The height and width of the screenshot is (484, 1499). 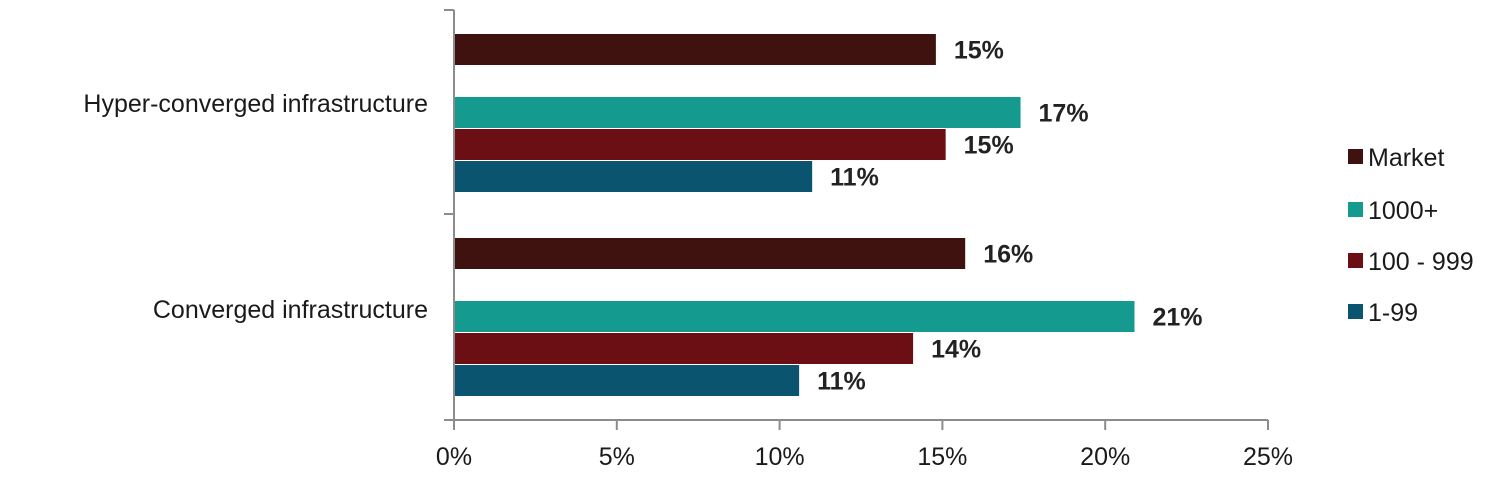 What do you see at coordinates (1064, 114) in the screenshot?
I see `data-label: 17%` at bounding box center [1064, 114].